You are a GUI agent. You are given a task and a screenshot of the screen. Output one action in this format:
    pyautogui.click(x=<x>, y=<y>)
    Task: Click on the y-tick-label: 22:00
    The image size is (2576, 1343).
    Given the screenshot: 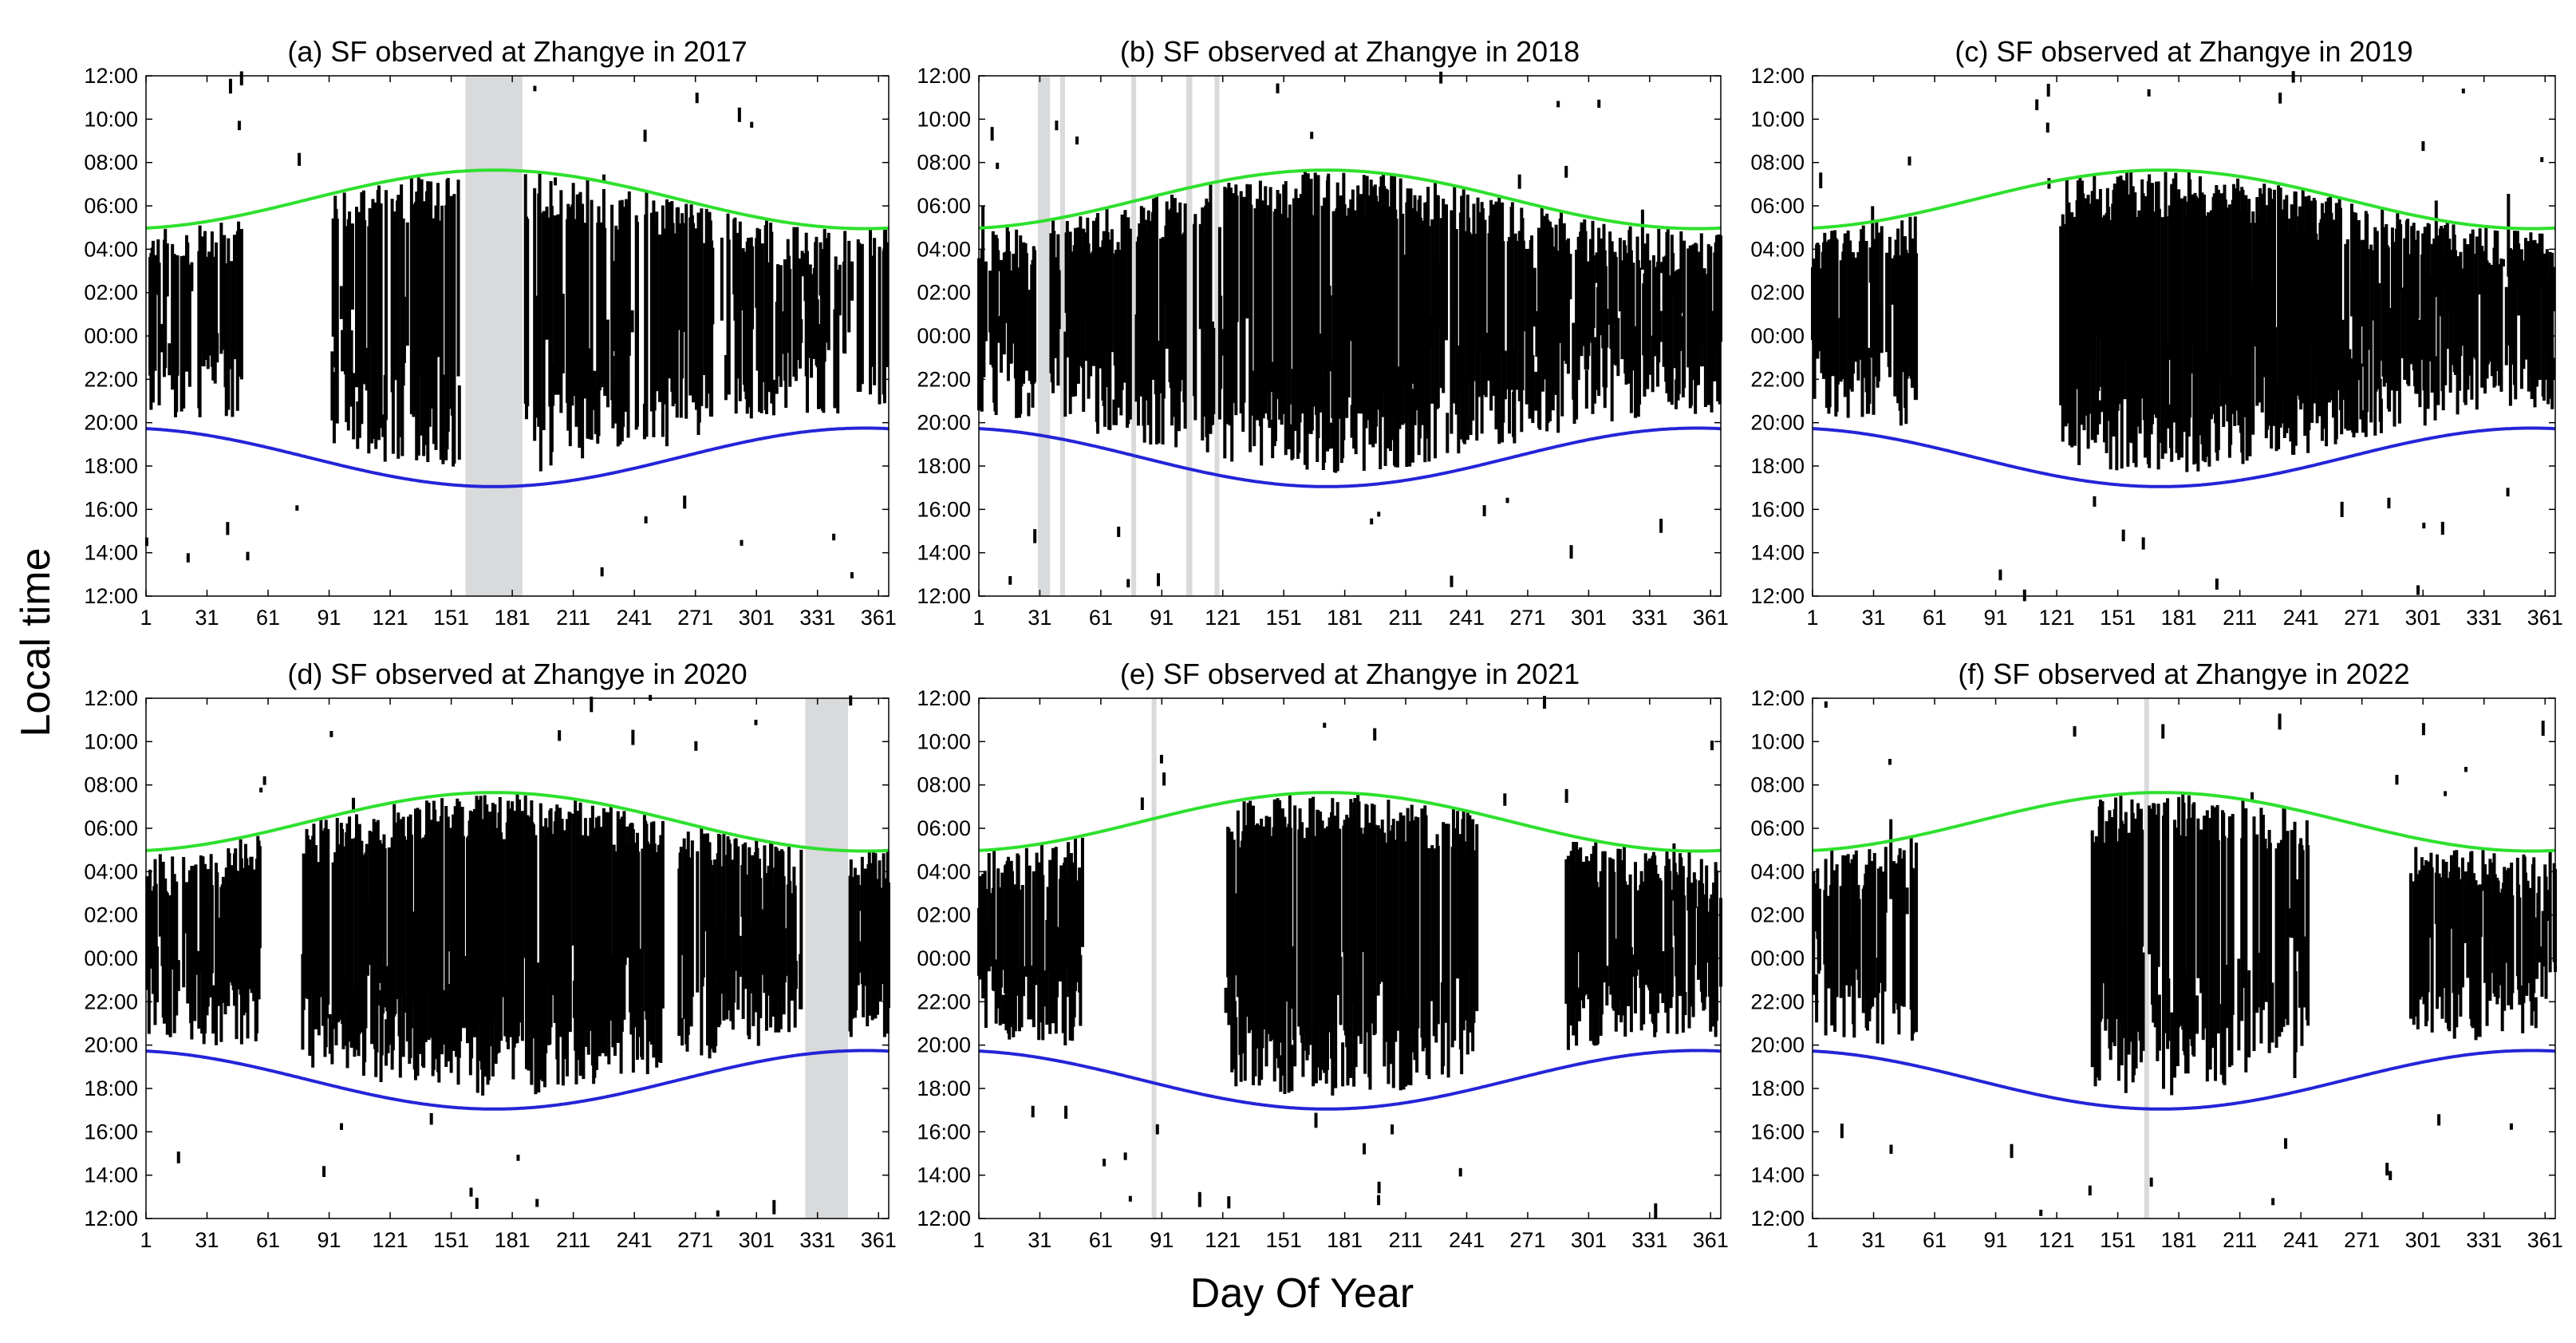 What is the action you would take?
    pyautogui.click(x=111, y=1001)
    